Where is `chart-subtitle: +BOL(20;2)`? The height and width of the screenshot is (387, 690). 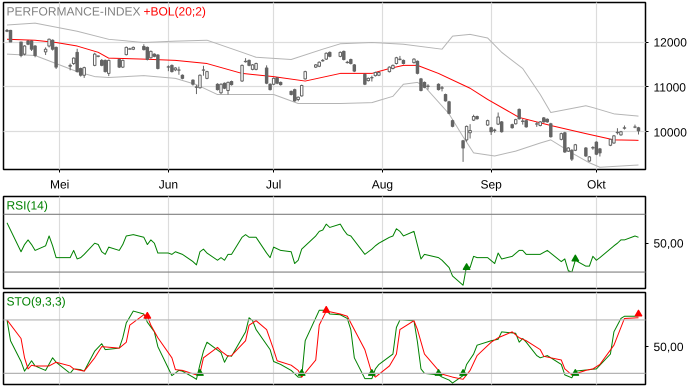
chart-subtitle: +BOL(20;2) is located at coordinates (175, 11).